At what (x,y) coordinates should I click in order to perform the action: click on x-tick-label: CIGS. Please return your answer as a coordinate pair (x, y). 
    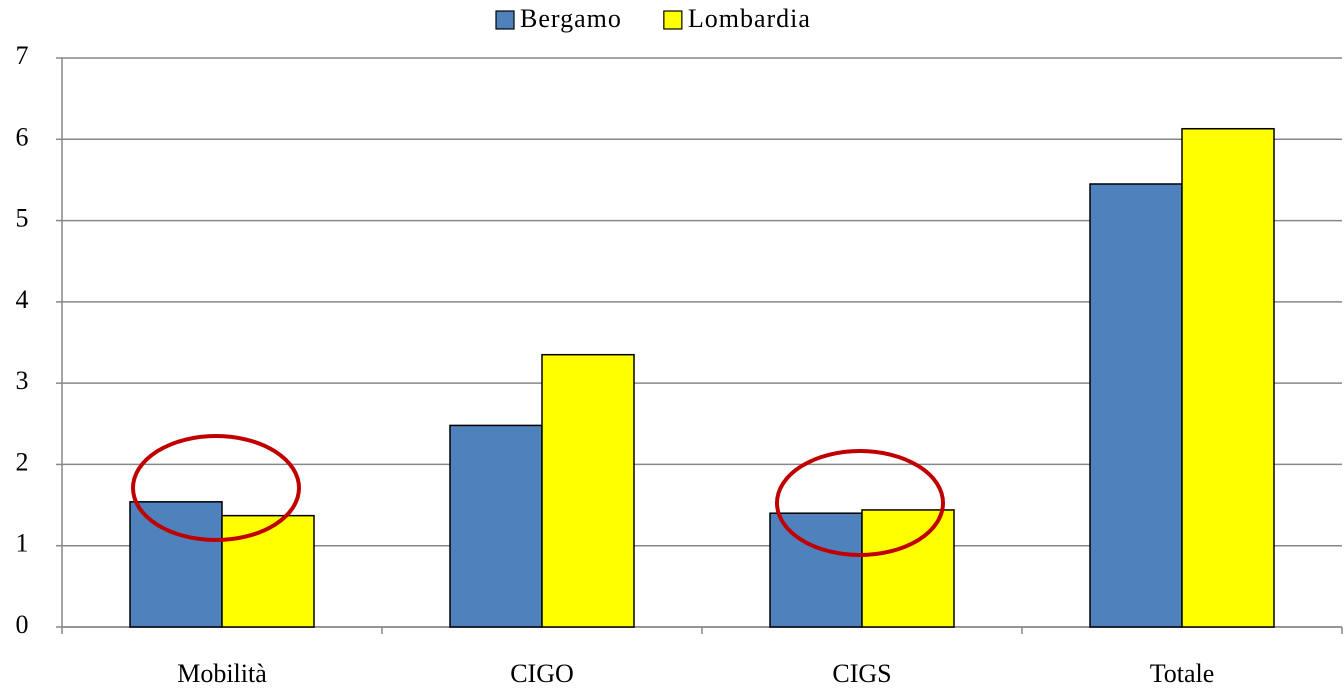
    Looking at the image, I should click on (861, 673).